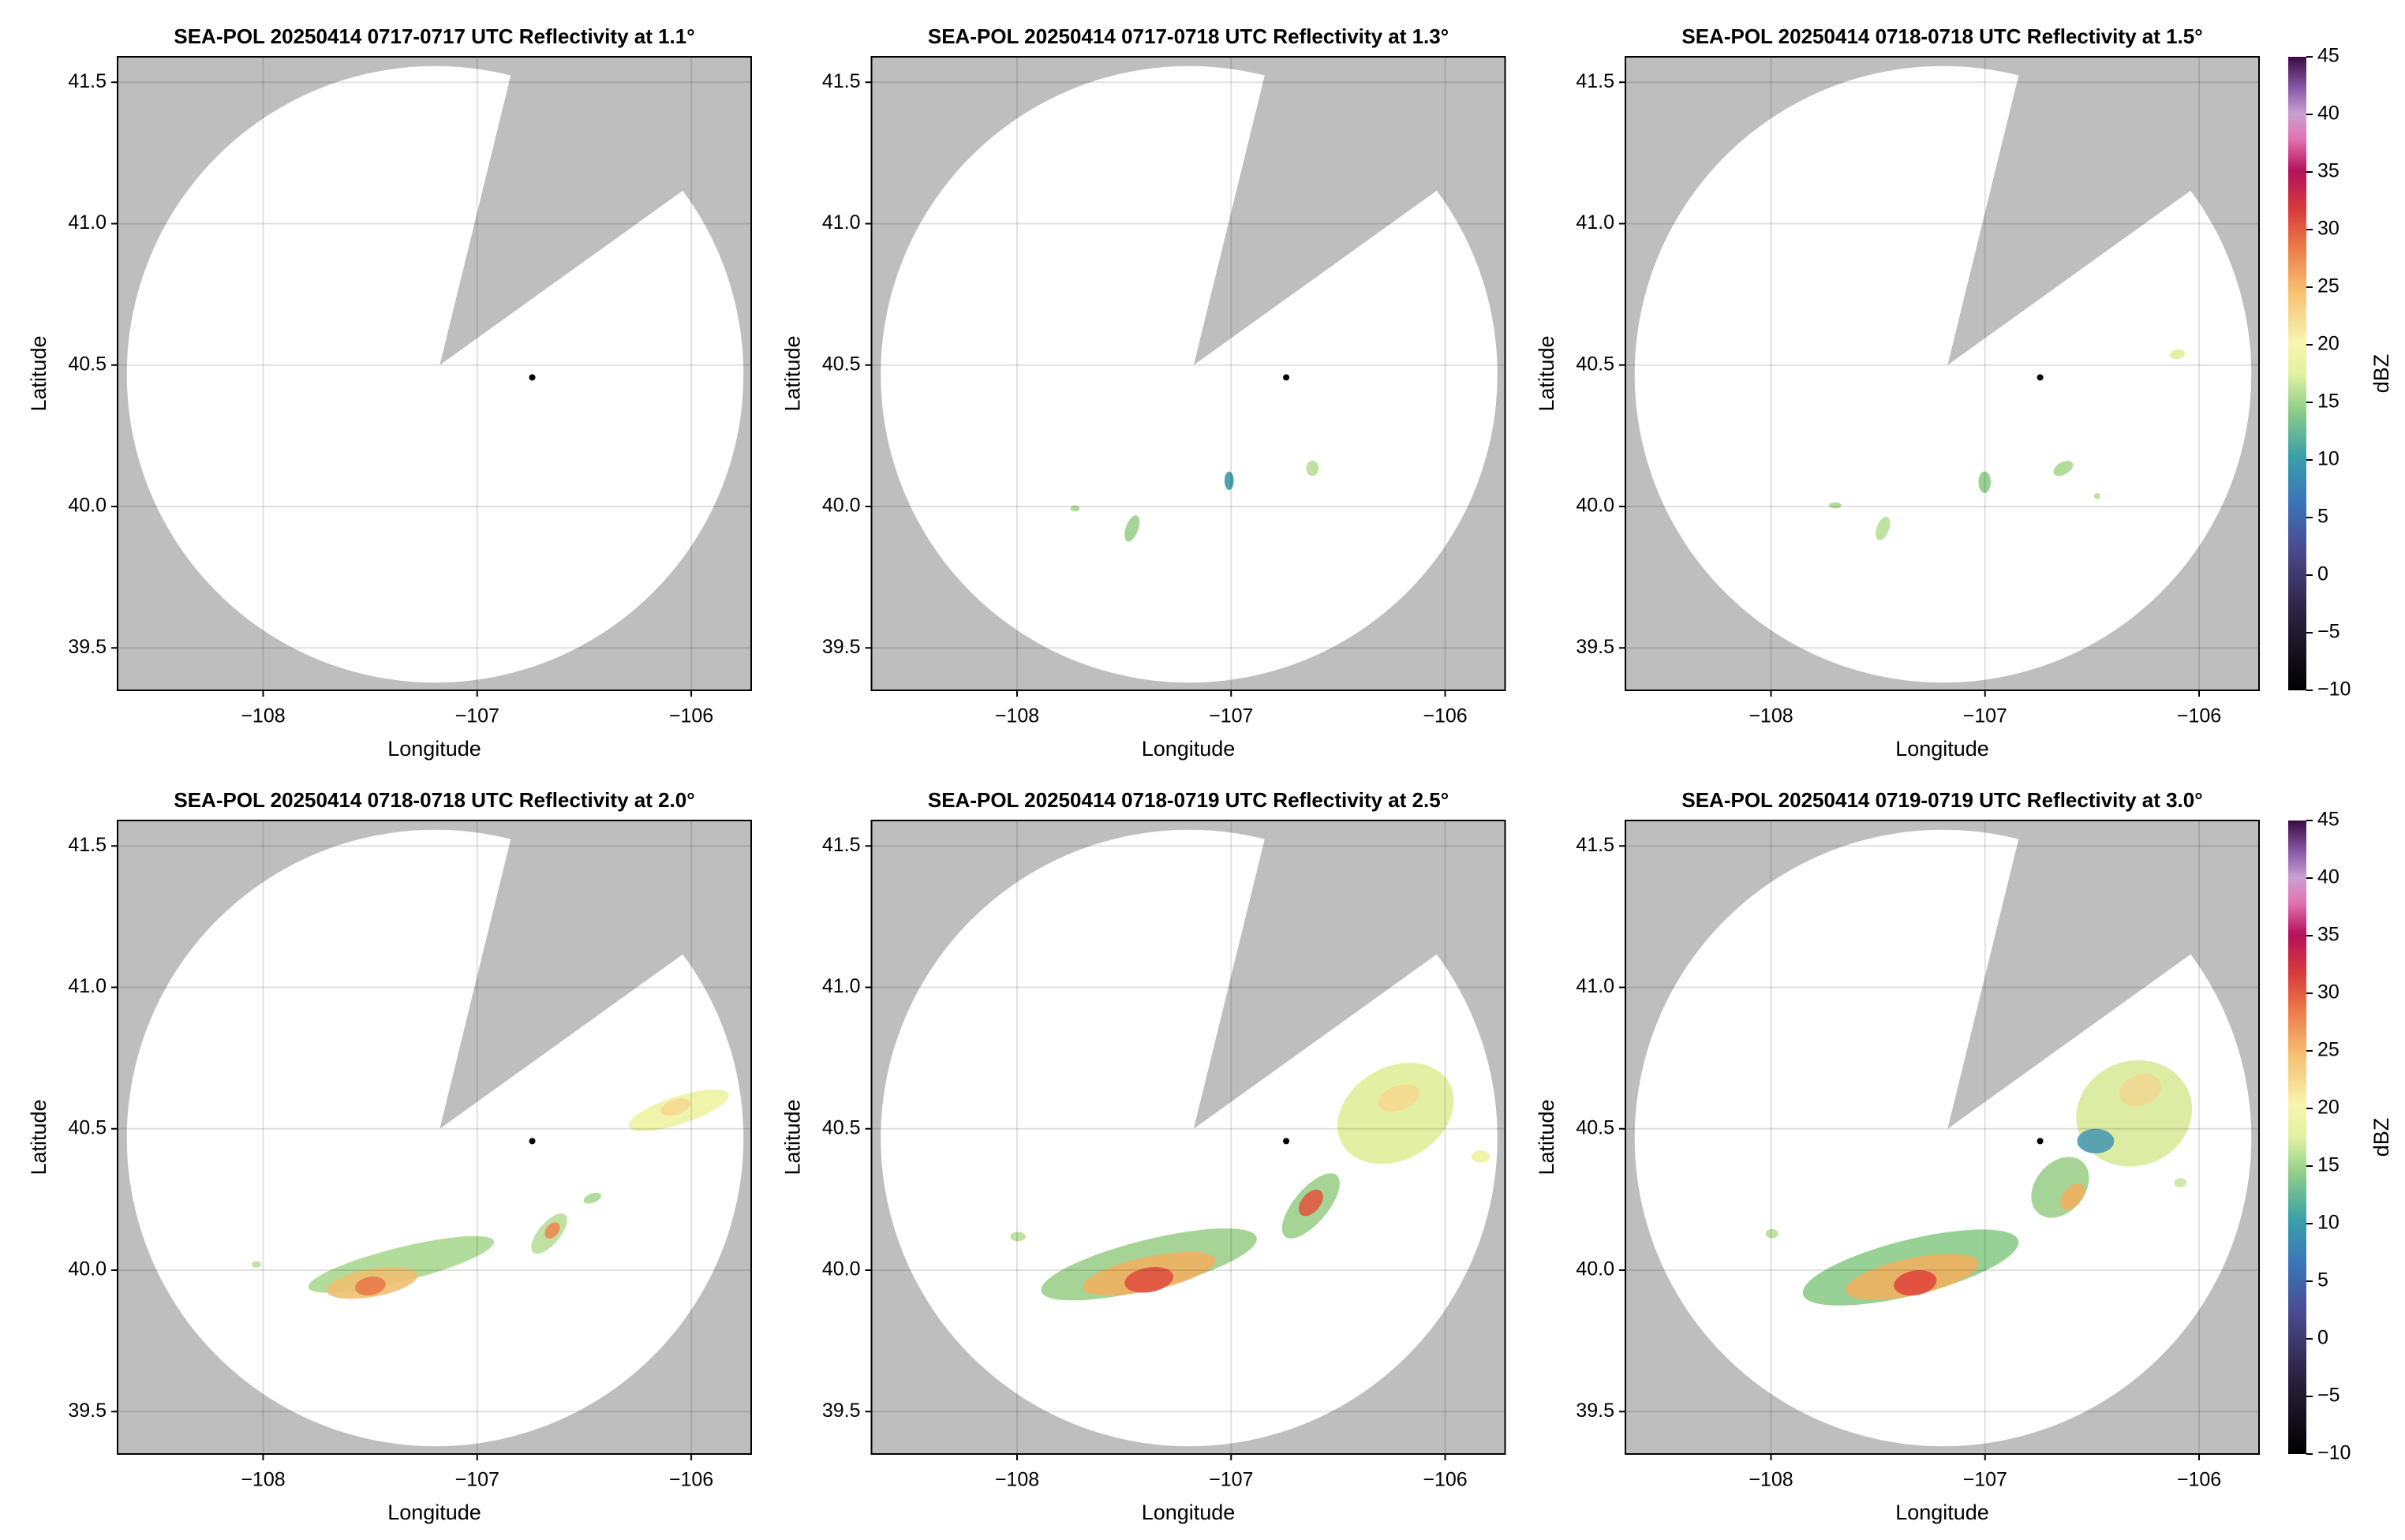 The image size is (2405, 1540). Describe the element at coordinates (2323, 1280) in the screenshot. I see `colorbar-tick-label: 5` at that location.